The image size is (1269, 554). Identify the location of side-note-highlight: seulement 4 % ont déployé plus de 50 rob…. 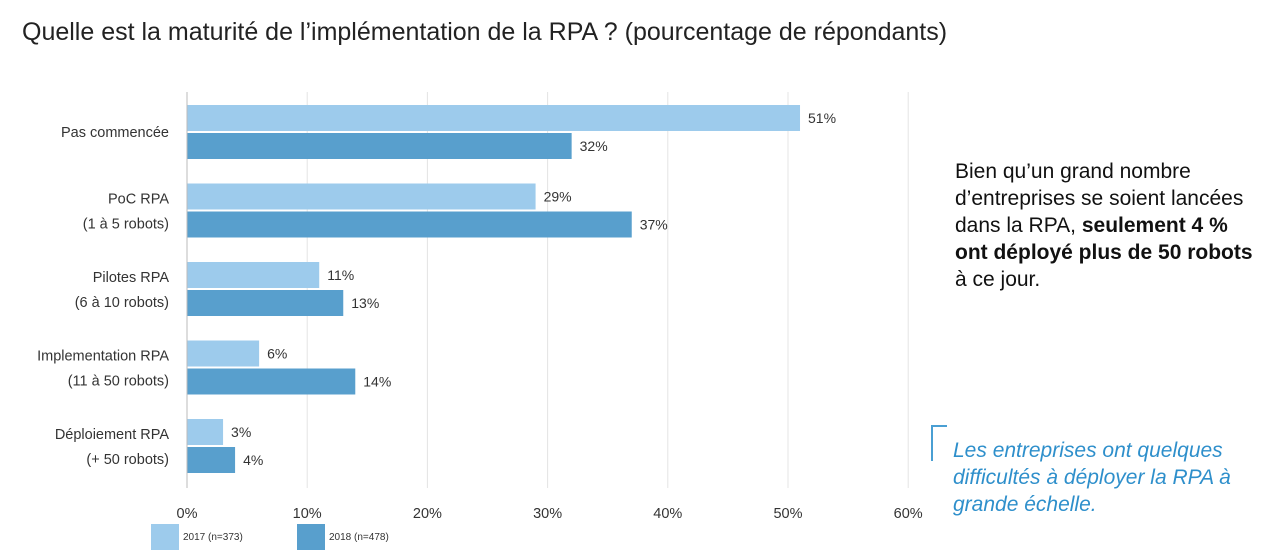
(1104, 239).